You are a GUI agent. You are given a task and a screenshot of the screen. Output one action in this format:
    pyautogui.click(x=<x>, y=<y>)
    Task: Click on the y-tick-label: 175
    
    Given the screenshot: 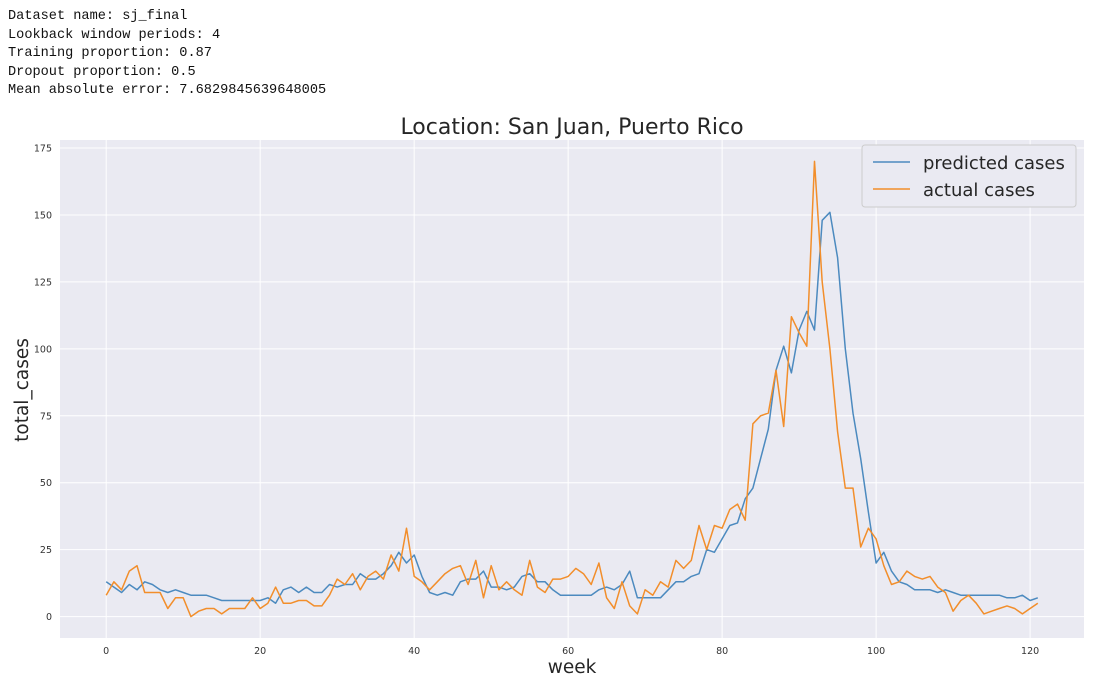 What is the action you would take?
    pyautogui.click(x=43, y=149)
    